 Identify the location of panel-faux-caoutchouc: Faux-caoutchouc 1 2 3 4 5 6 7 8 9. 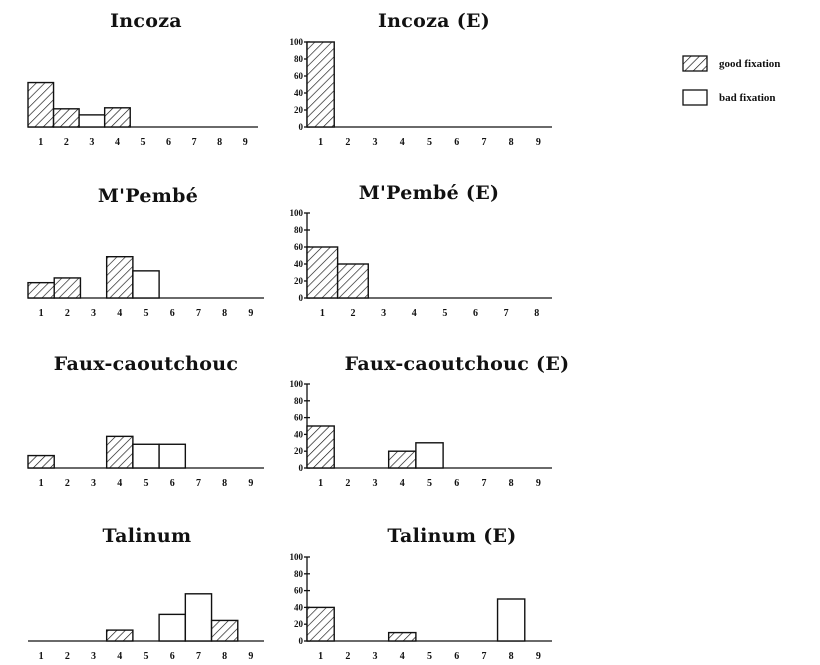
(145, 421).